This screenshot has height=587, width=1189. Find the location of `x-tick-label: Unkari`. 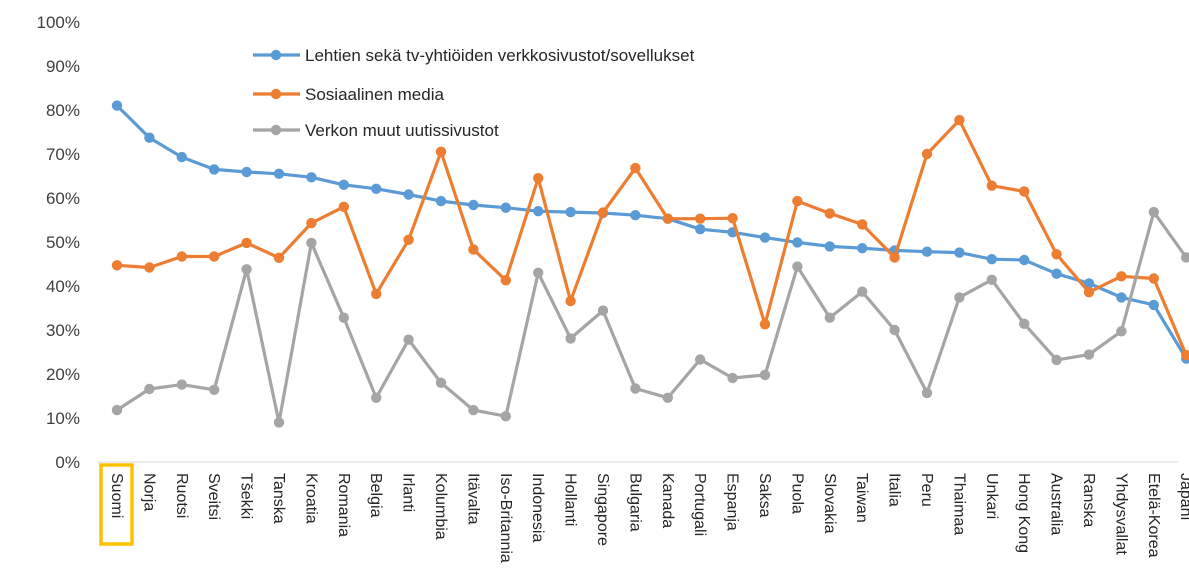

x-tick-label: Unkari is located at coordinates (991, 496).